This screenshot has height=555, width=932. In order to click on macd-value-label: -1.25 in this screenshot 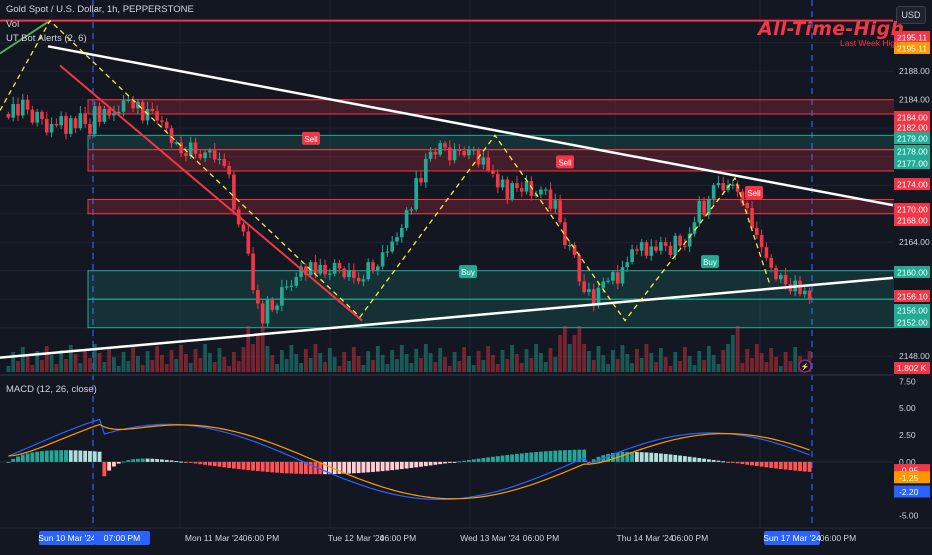, I will do `click(912, 477)`.